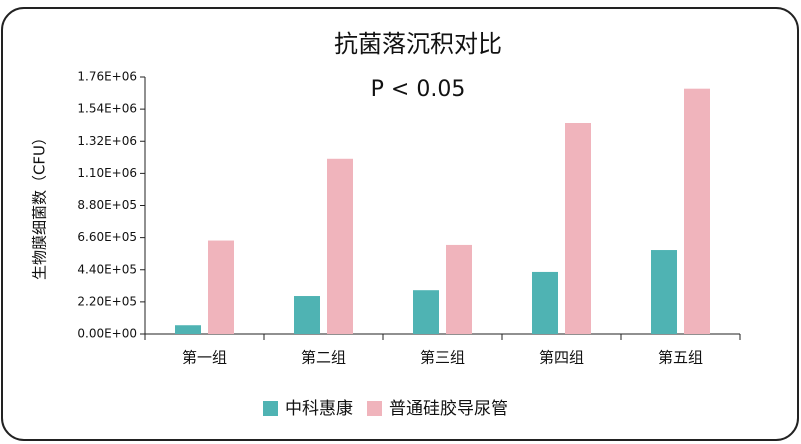 This screenshot has height=444, width=801. I want to click on x-tick-label: 第四组, so click(561, 358).